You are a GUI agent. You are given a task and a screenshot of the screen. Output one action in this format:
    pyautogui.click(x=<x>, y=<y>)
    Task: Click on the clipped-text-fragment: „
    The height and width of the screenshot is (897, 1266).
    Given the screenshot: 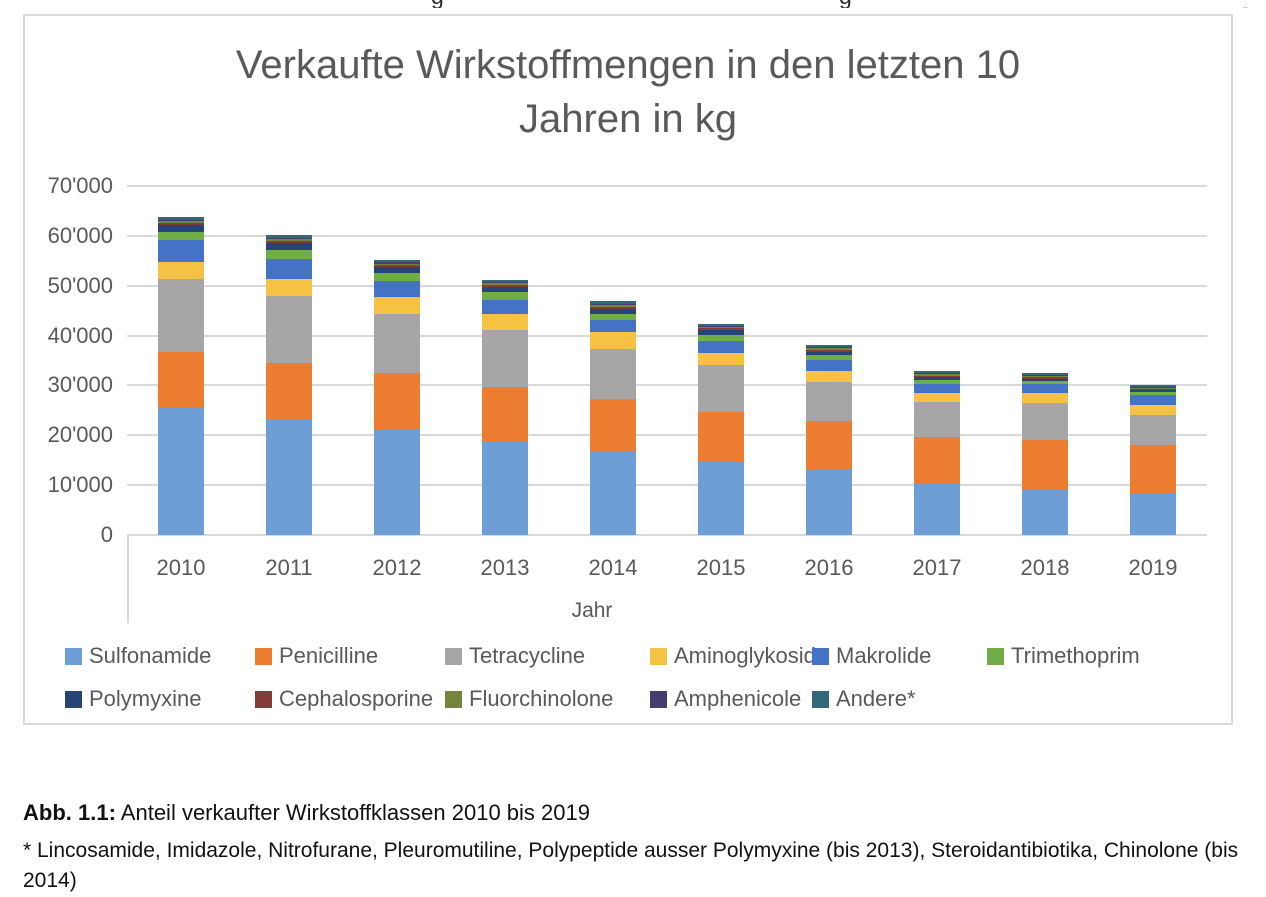 What is the action you would take?
    pyautogui.click(x=1245, y=4)
    